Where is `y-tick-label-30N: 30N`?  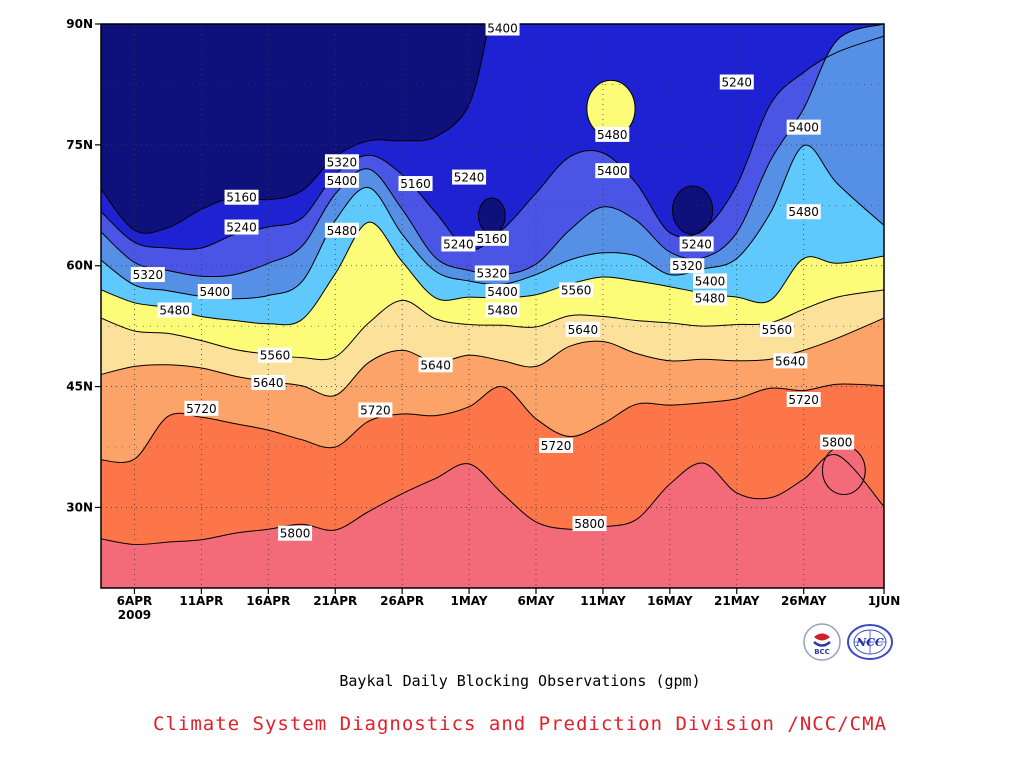 y-tick-label-30N: 30N is located at coordinates (79, 507).